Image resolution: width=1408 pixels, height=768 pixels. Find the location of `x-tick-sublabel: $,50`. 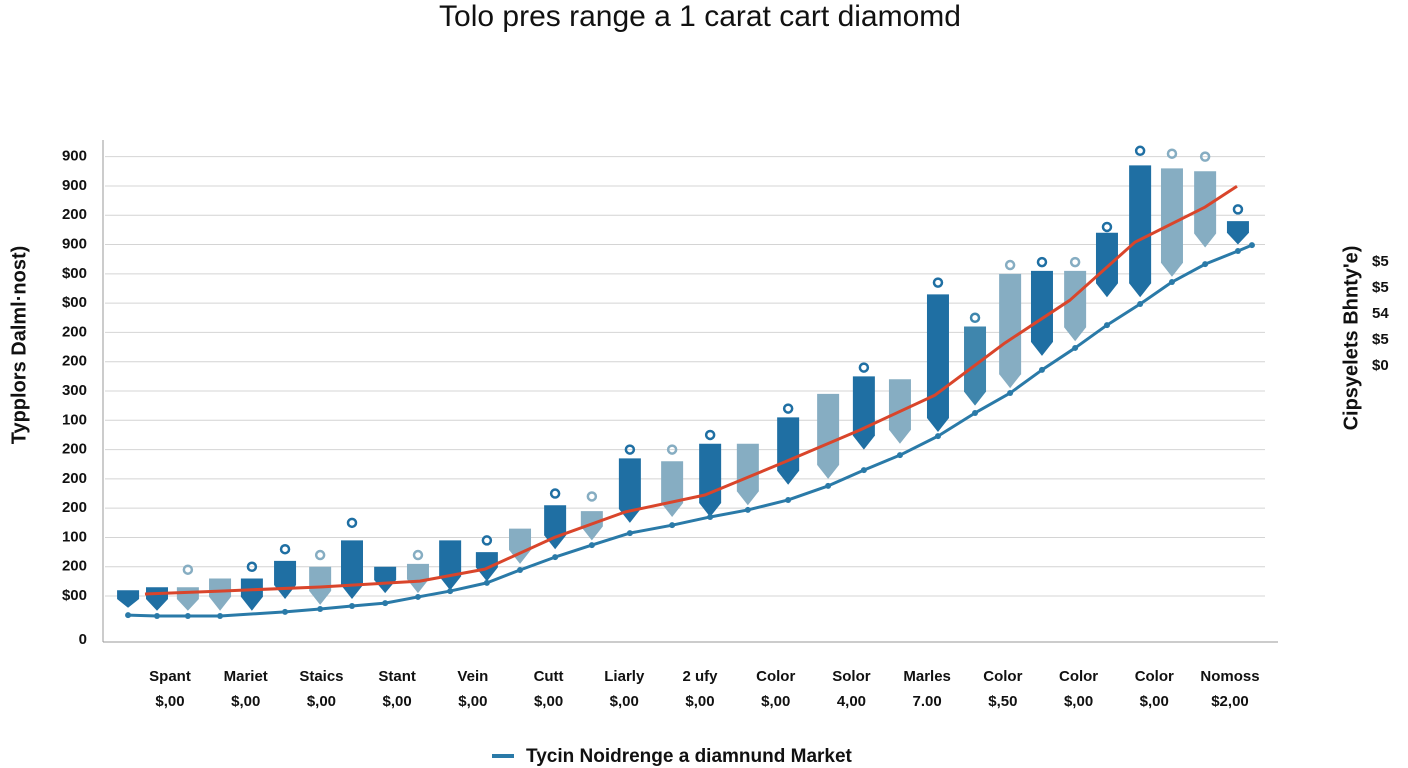

x-tick-sublabel: $,50 is located at coordinates (1002, 701).